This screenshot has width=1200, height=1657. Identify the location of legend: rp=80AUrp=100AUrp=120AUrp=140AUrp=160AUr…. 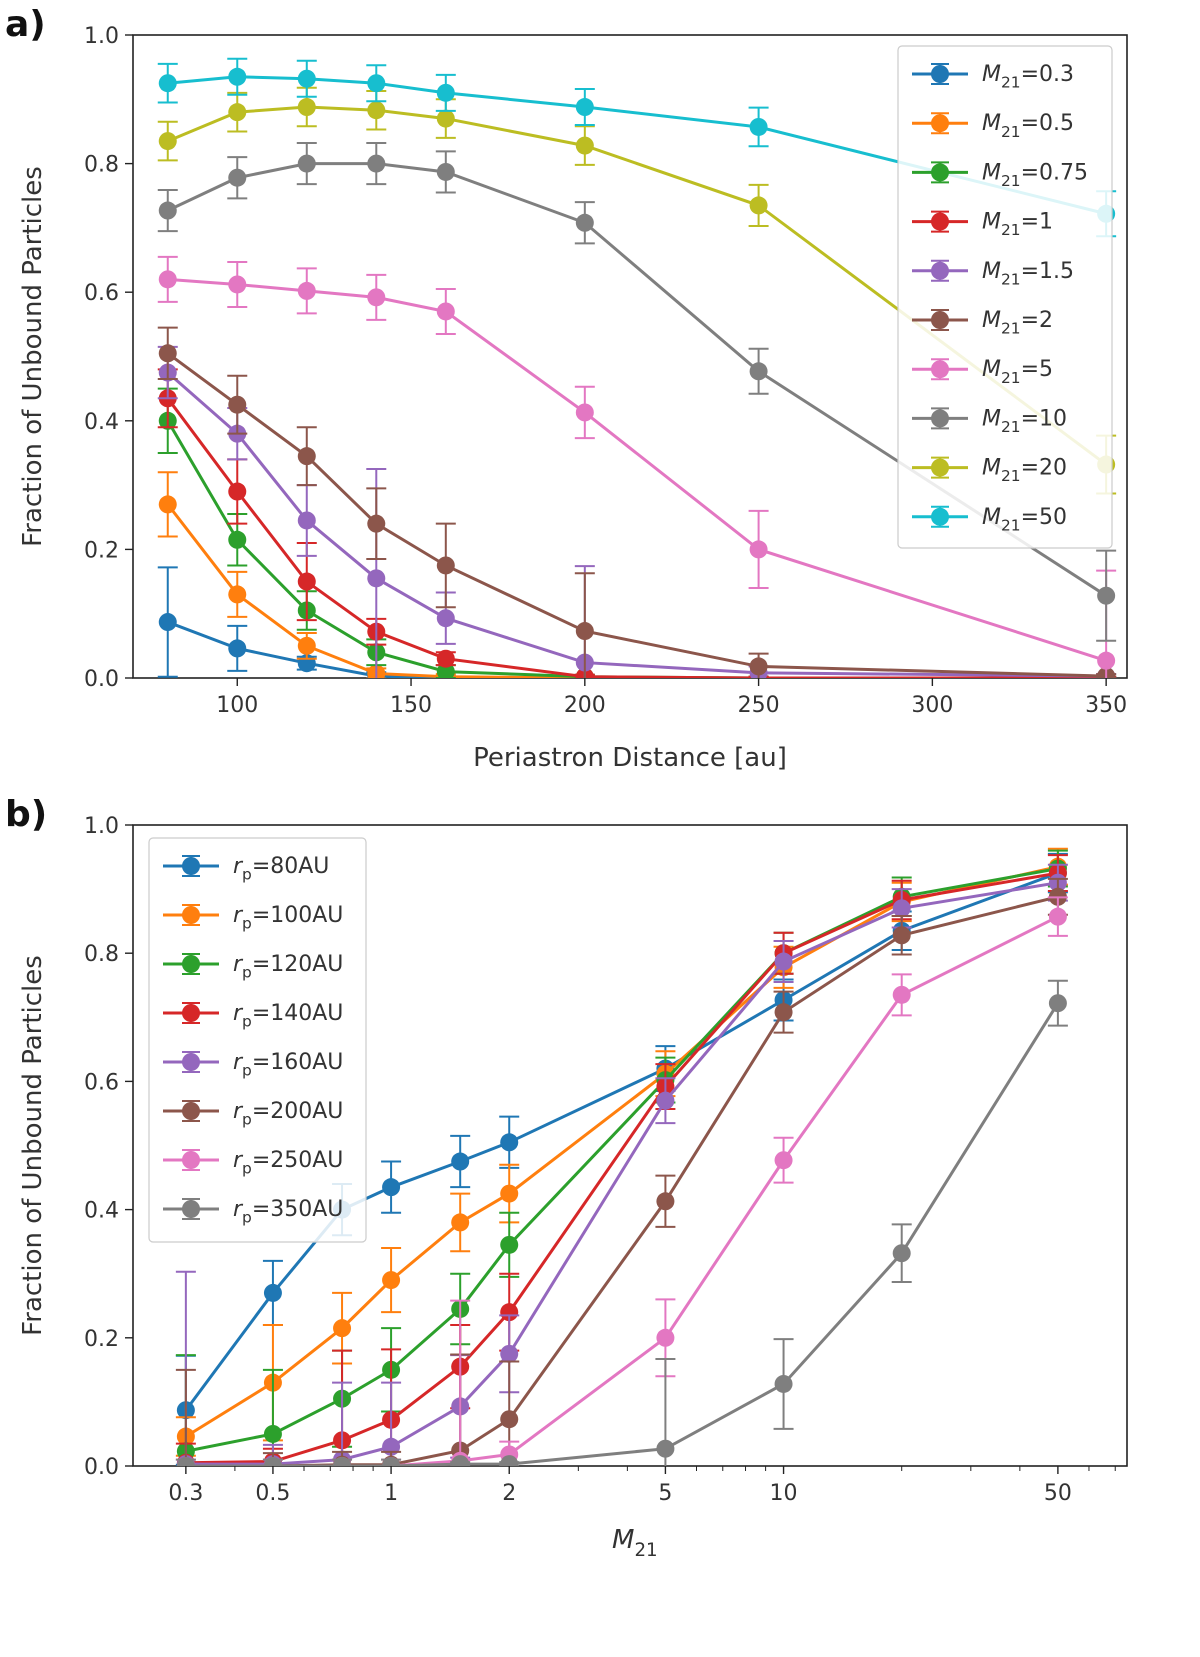
(257, 1040).